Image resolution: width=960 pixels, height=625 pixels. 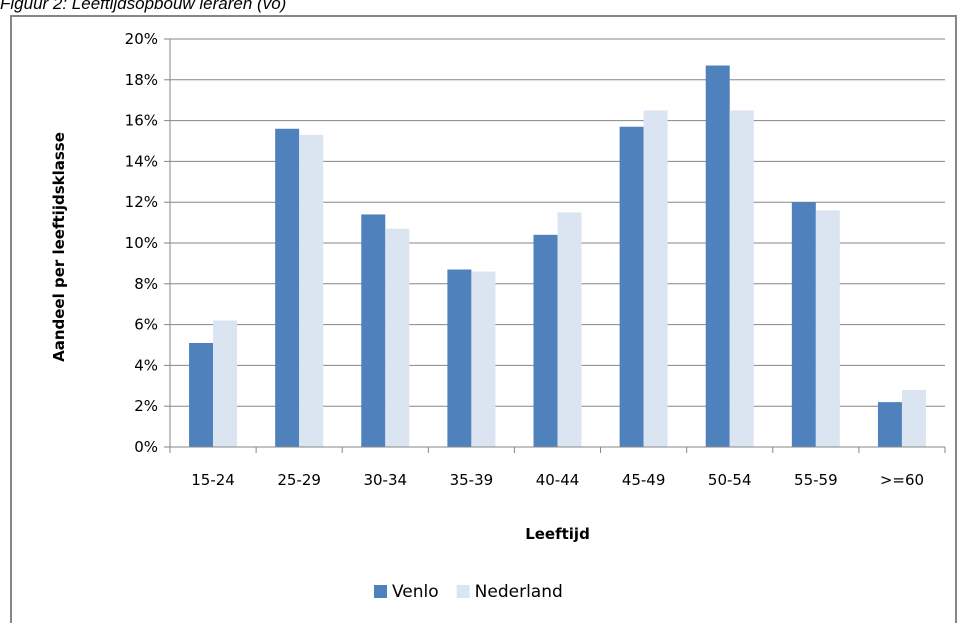 What do you see at coordinates (59, 247) in the screenshot?
I see `y-axis-title: Aandeel per leeftijdsklasse` at bounding box center [59, 247].